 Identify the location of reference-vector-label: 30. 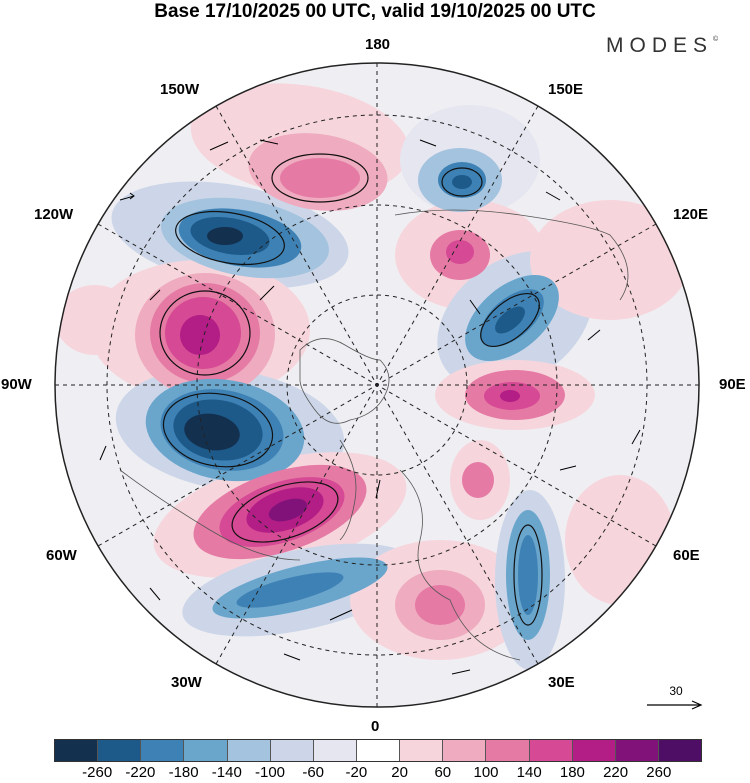
(676, 691).